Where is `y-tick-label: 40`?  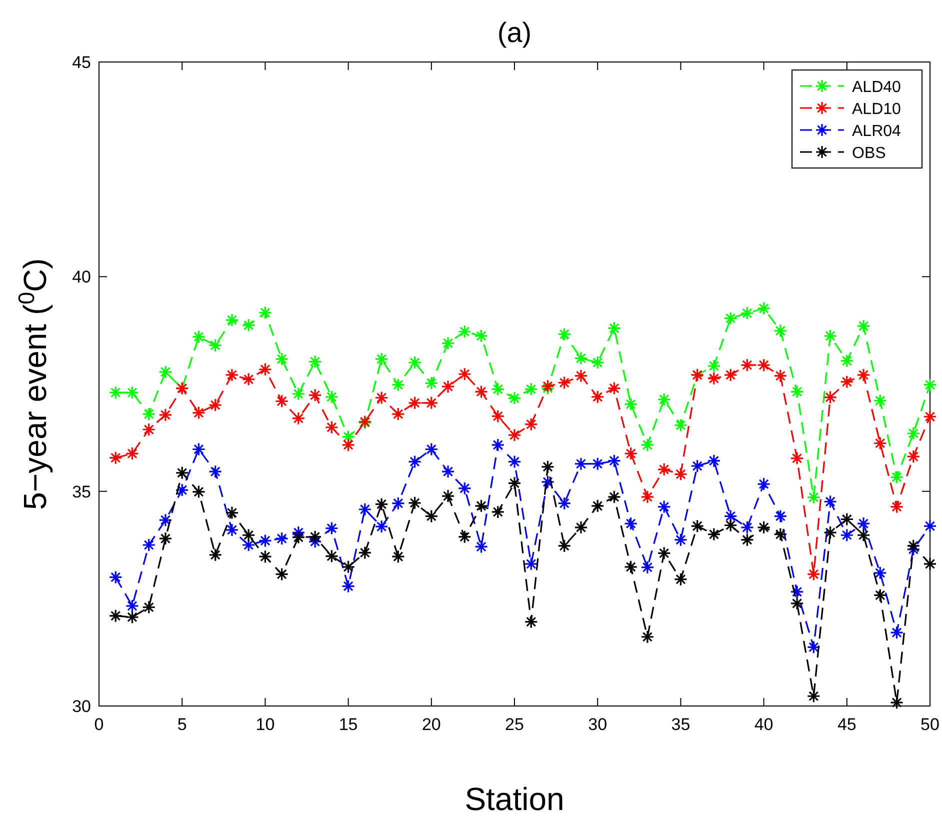
y-tick-label: 40 is located at coordinates (81, 277).